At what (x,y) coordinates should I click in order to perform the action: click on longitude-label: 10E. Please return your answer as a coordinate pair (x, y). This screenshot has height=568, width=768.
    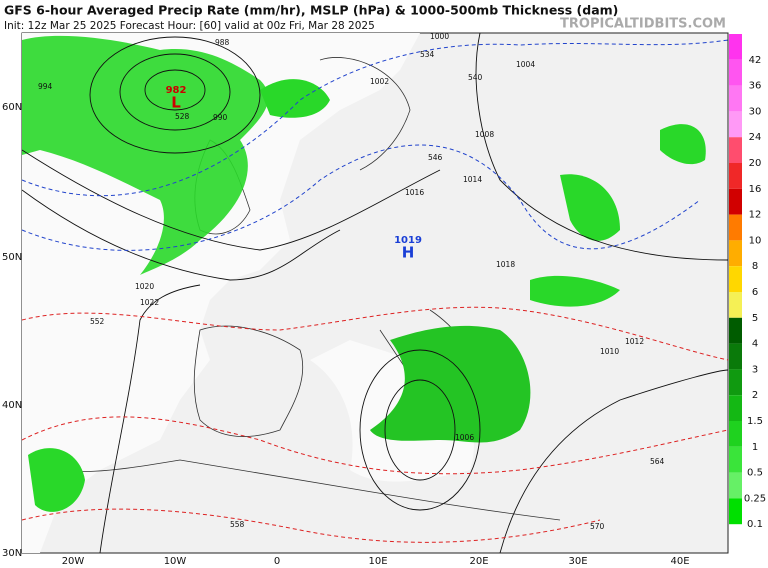
    Looking at the image, I should click on (377, 561).